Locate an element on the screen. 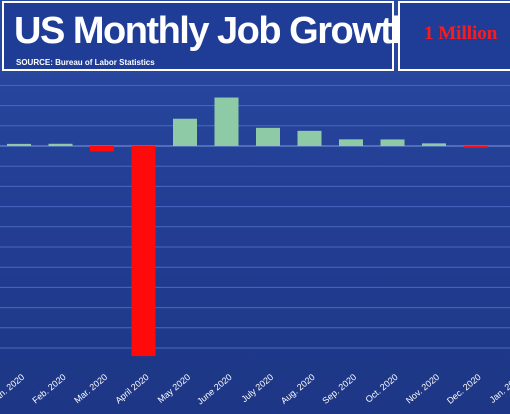 Image resolution: width=510 pixels, height=414 pixels. source-note: SOURCE: Bureau of Labor Statistics is located at coordinates (85, 62).